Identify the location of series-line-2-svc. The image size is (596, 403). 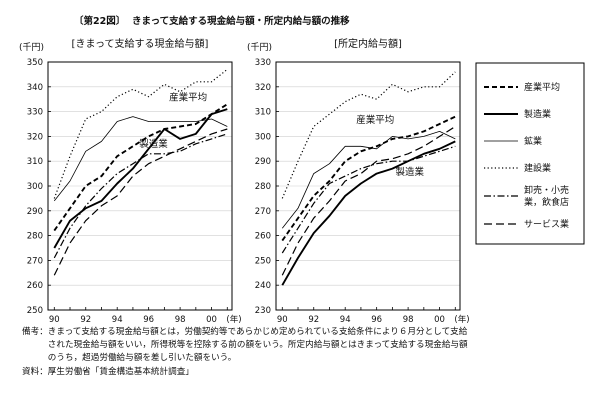
(368, 200).